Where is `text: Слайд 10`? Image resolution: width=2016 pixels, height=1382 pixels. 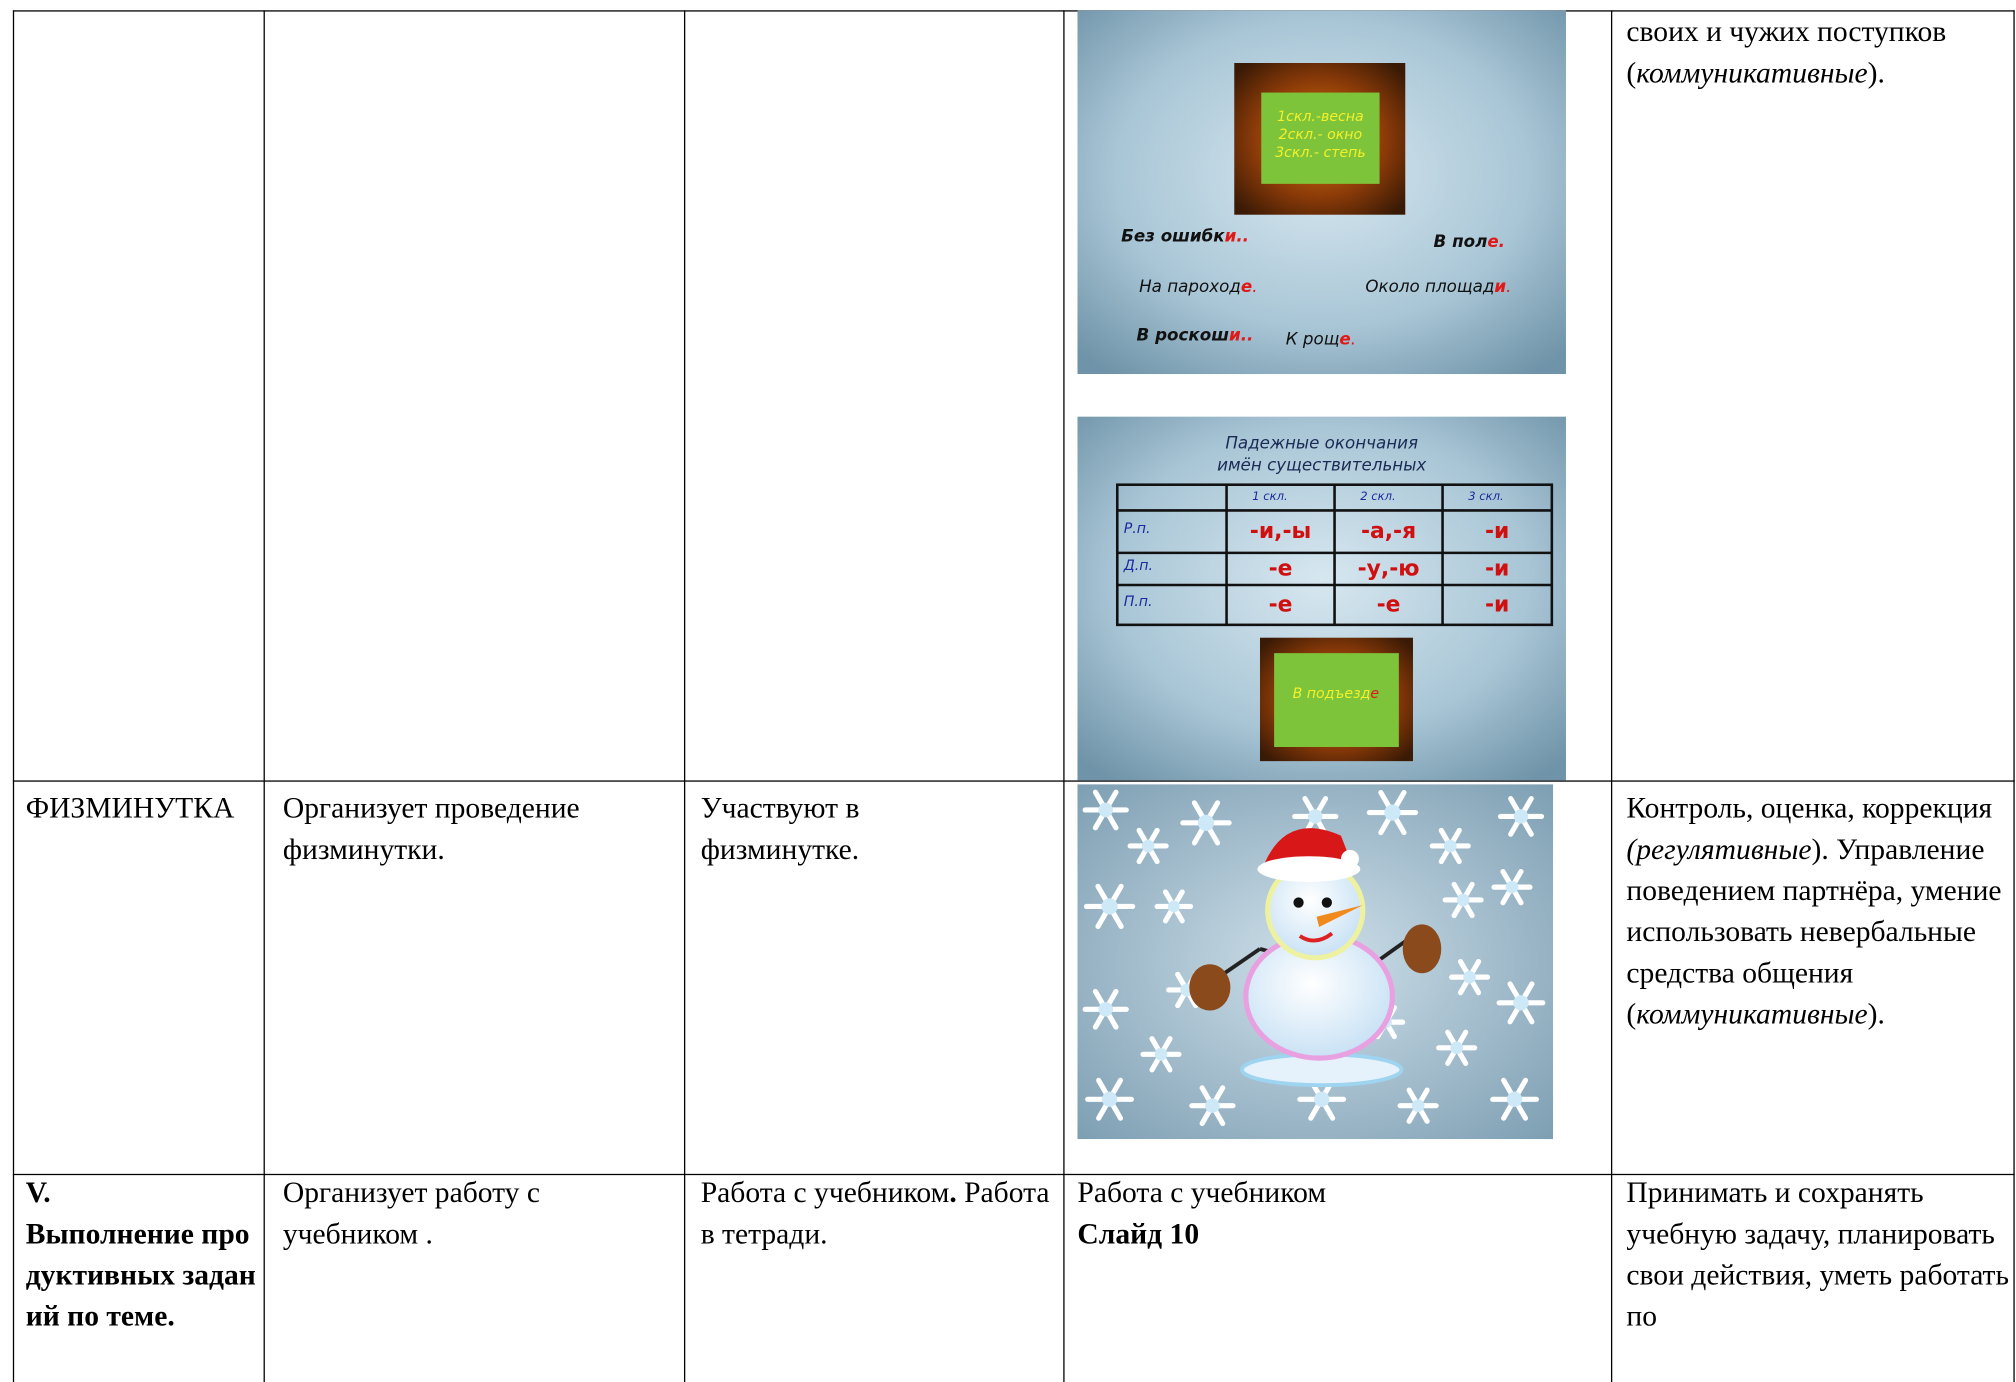
text: Слайд 10 is located at coordinates (1138, 1233).